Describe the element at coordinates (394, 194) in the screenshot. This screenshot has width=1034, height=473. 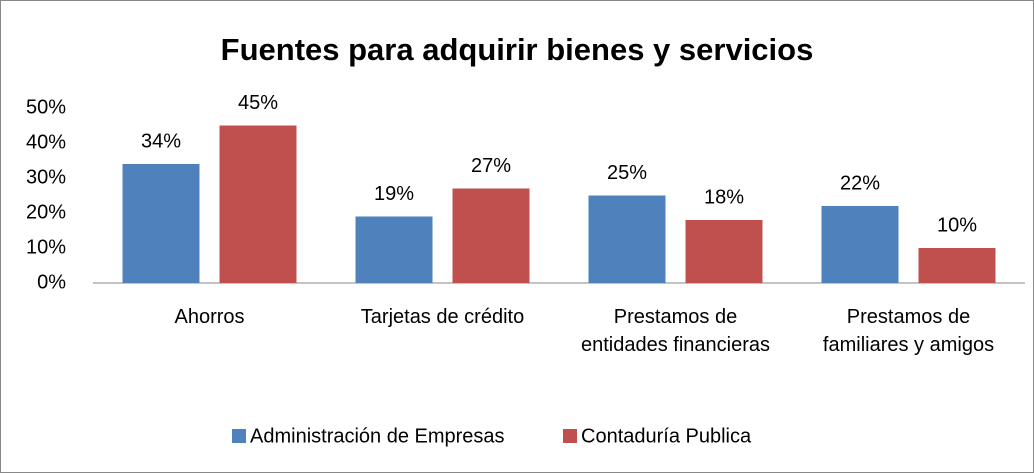
I see `data-label: 19%` at that location.